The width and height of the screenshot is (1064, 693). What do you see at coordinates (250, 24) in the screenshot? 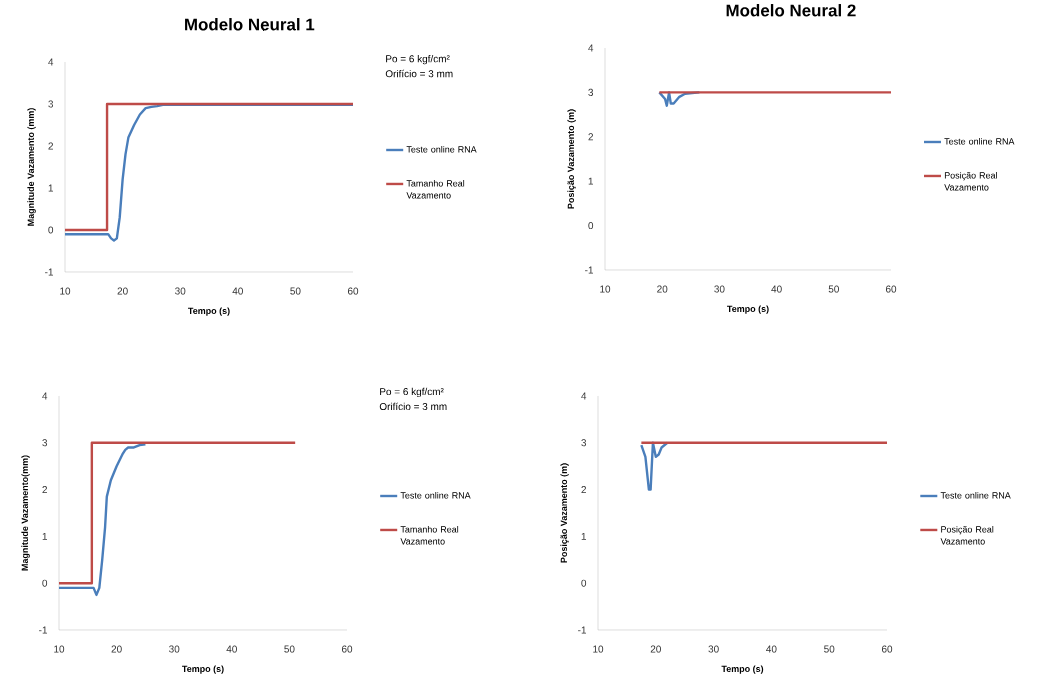
I see `chart-title: Modelo Neural 1` at bounding box center [250, 24].